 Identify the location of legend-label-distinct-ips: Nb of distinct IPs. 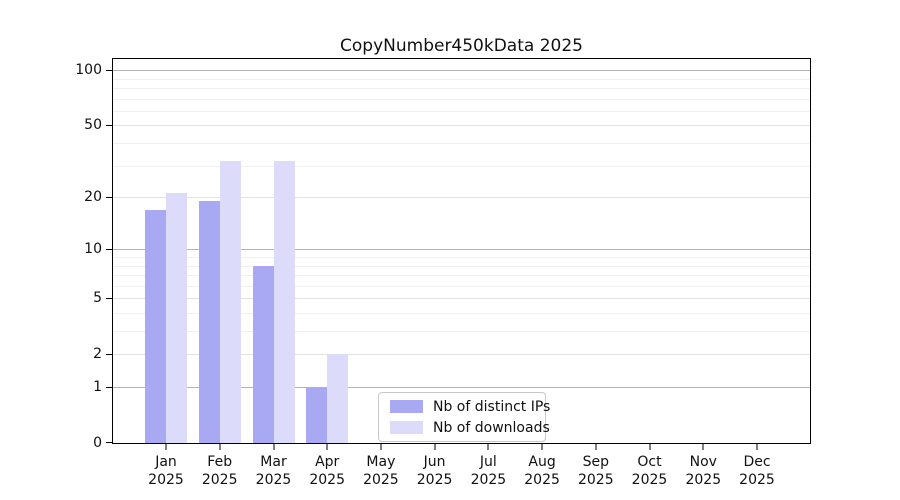
(492, 406).